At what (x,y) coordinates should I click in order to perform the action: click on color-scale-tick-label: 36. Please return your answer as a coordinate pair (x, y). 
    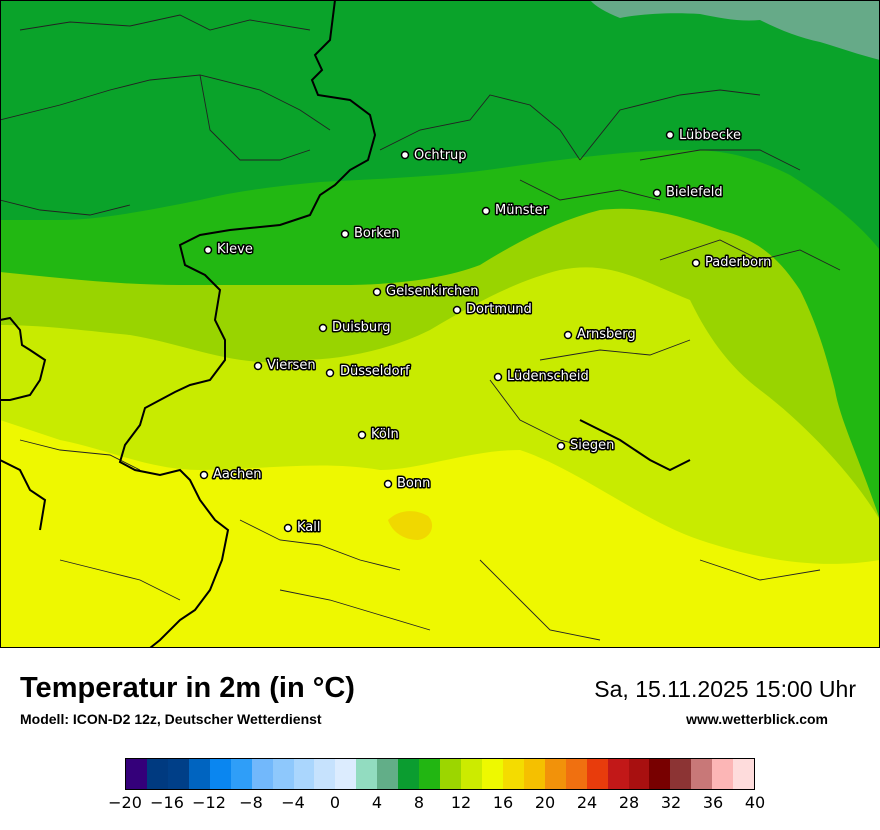
    Looking at the image, I should click on (713, 802).